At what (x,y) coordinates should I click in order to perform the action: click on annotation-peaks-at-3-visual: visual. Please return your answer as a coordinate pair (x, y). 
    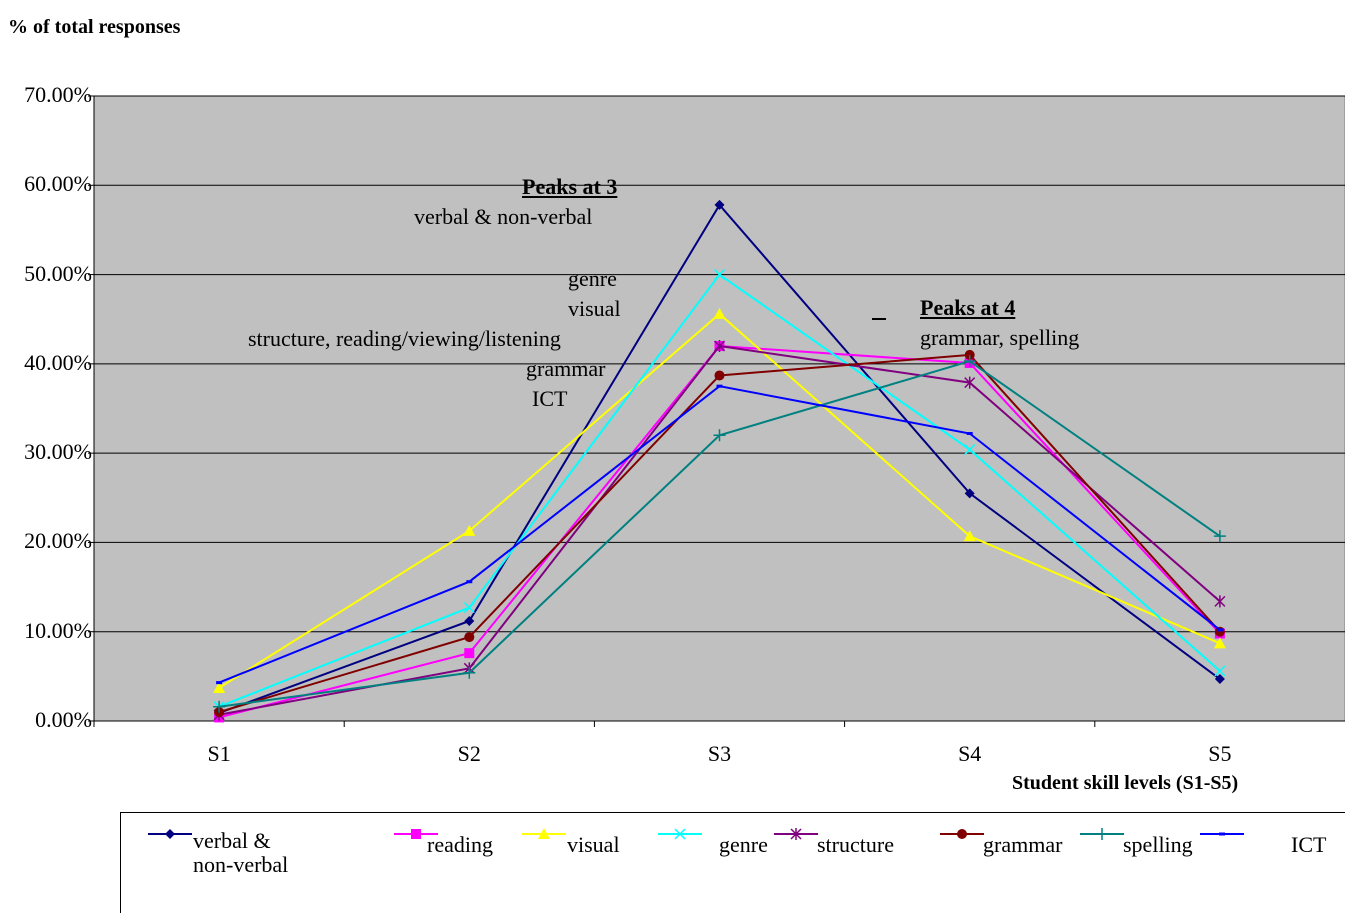
    Looking at the image, I should click on (594, 308).